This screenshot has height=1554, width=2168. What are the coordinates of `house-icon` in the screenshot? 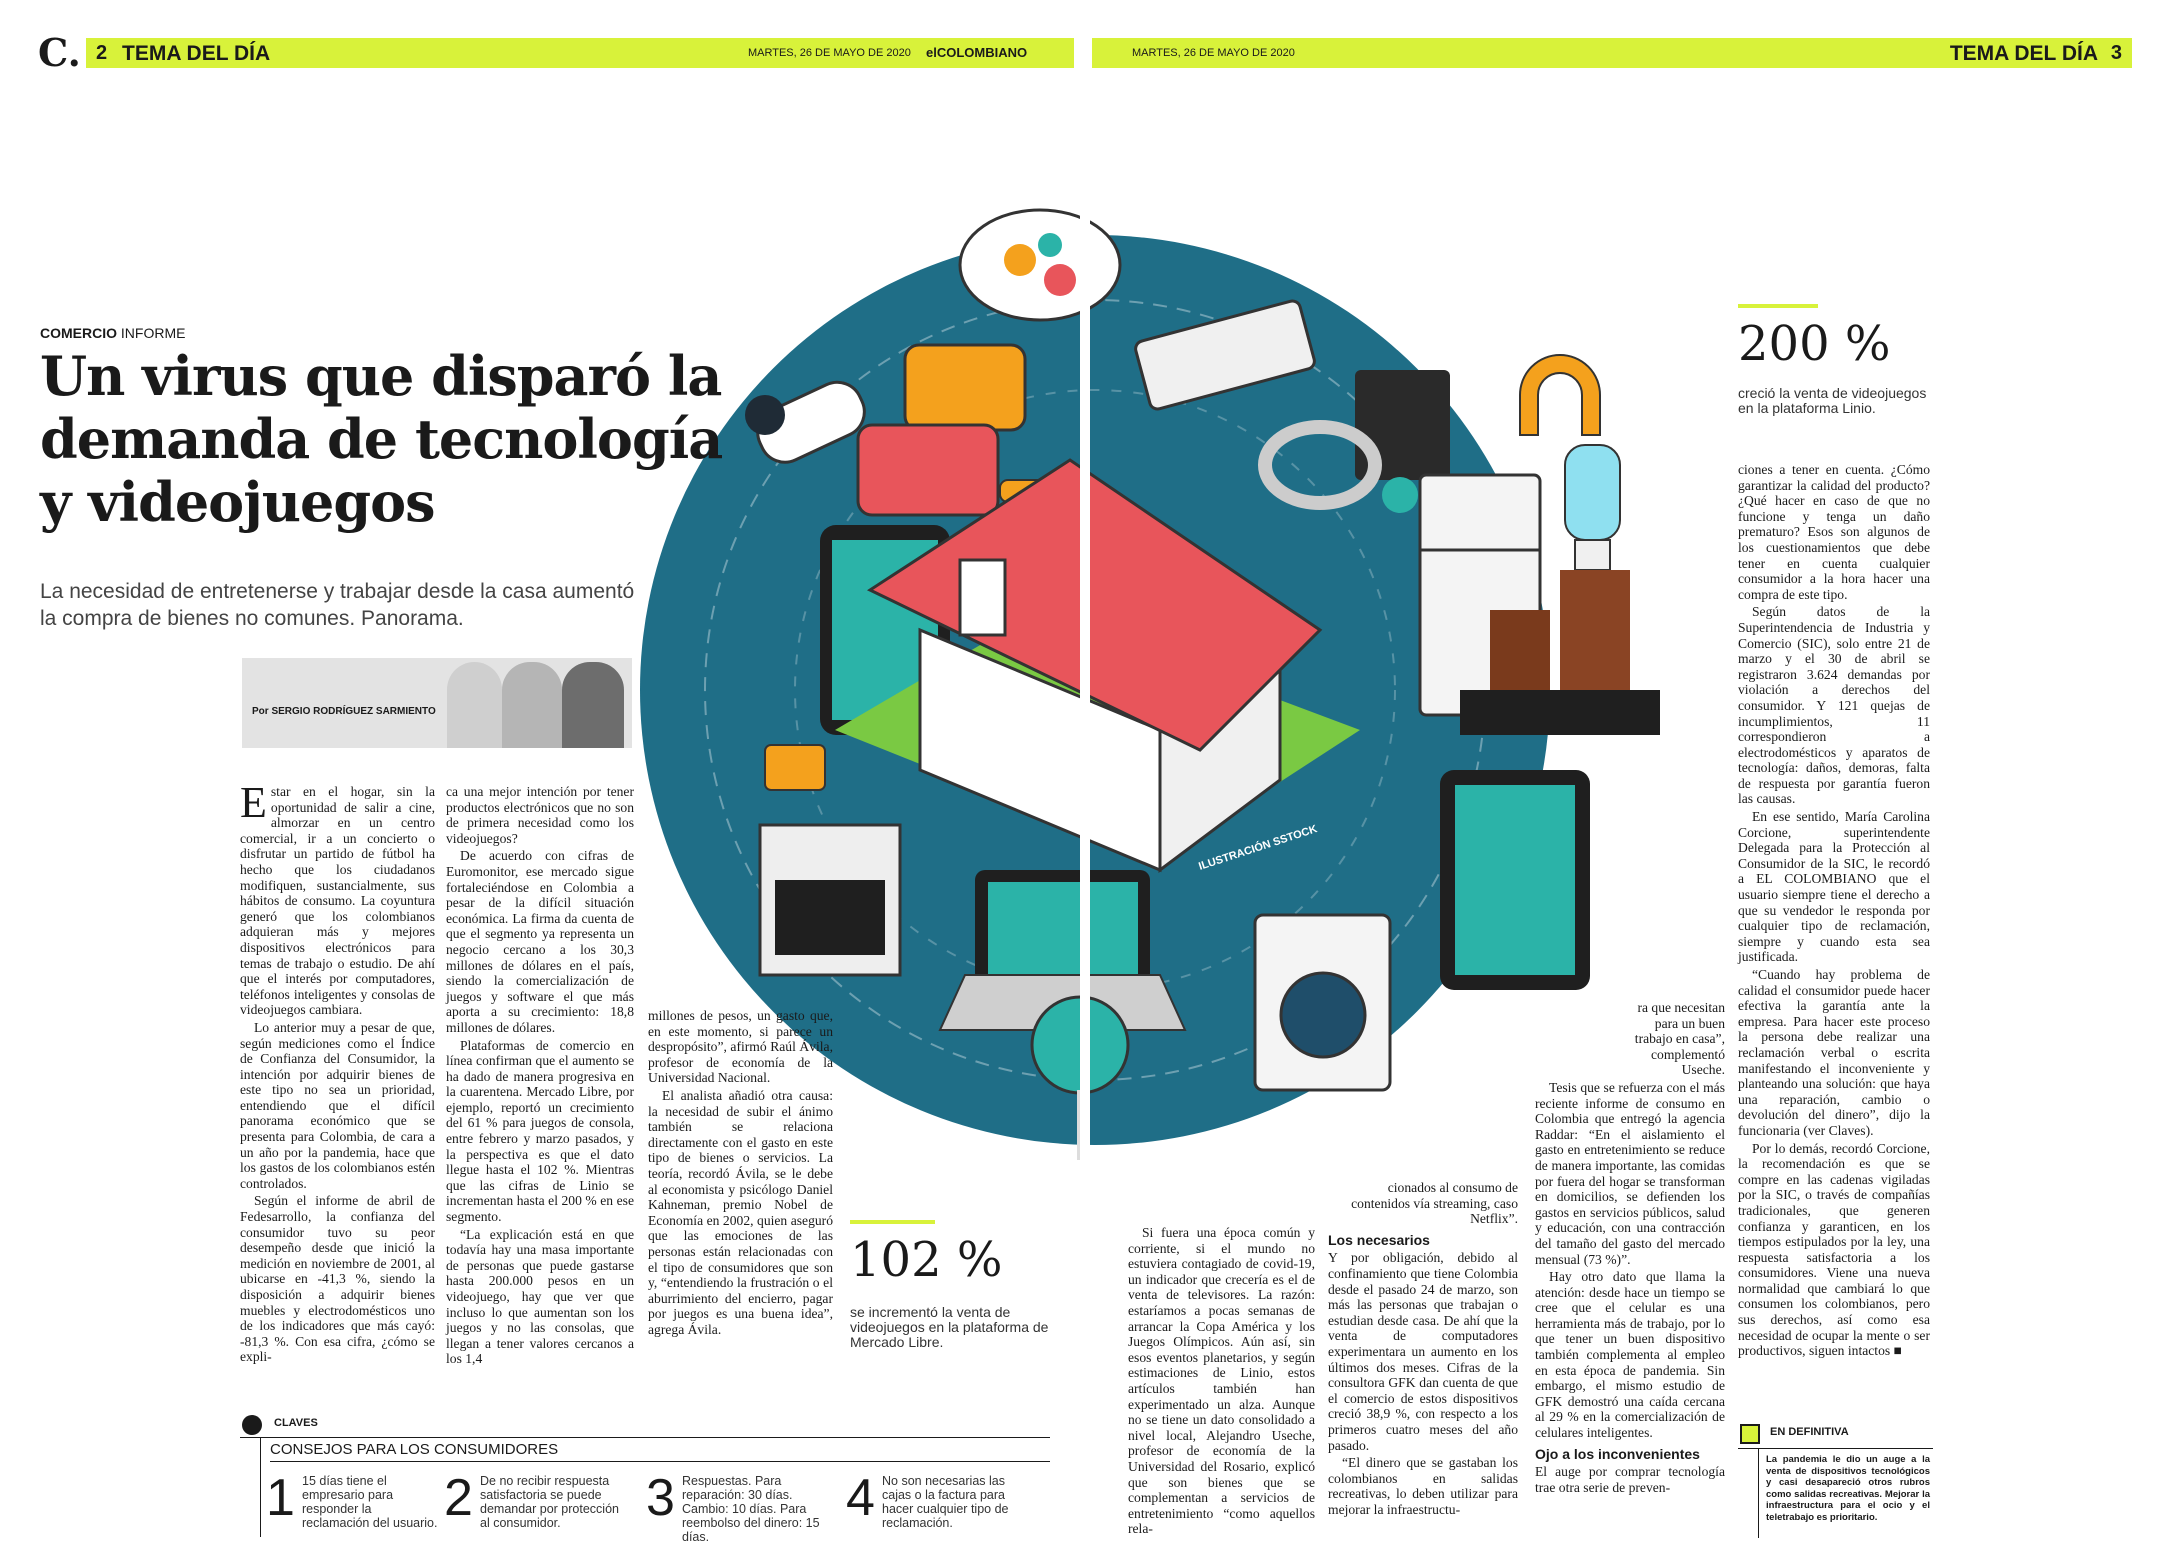 It's located at (1097, 665).